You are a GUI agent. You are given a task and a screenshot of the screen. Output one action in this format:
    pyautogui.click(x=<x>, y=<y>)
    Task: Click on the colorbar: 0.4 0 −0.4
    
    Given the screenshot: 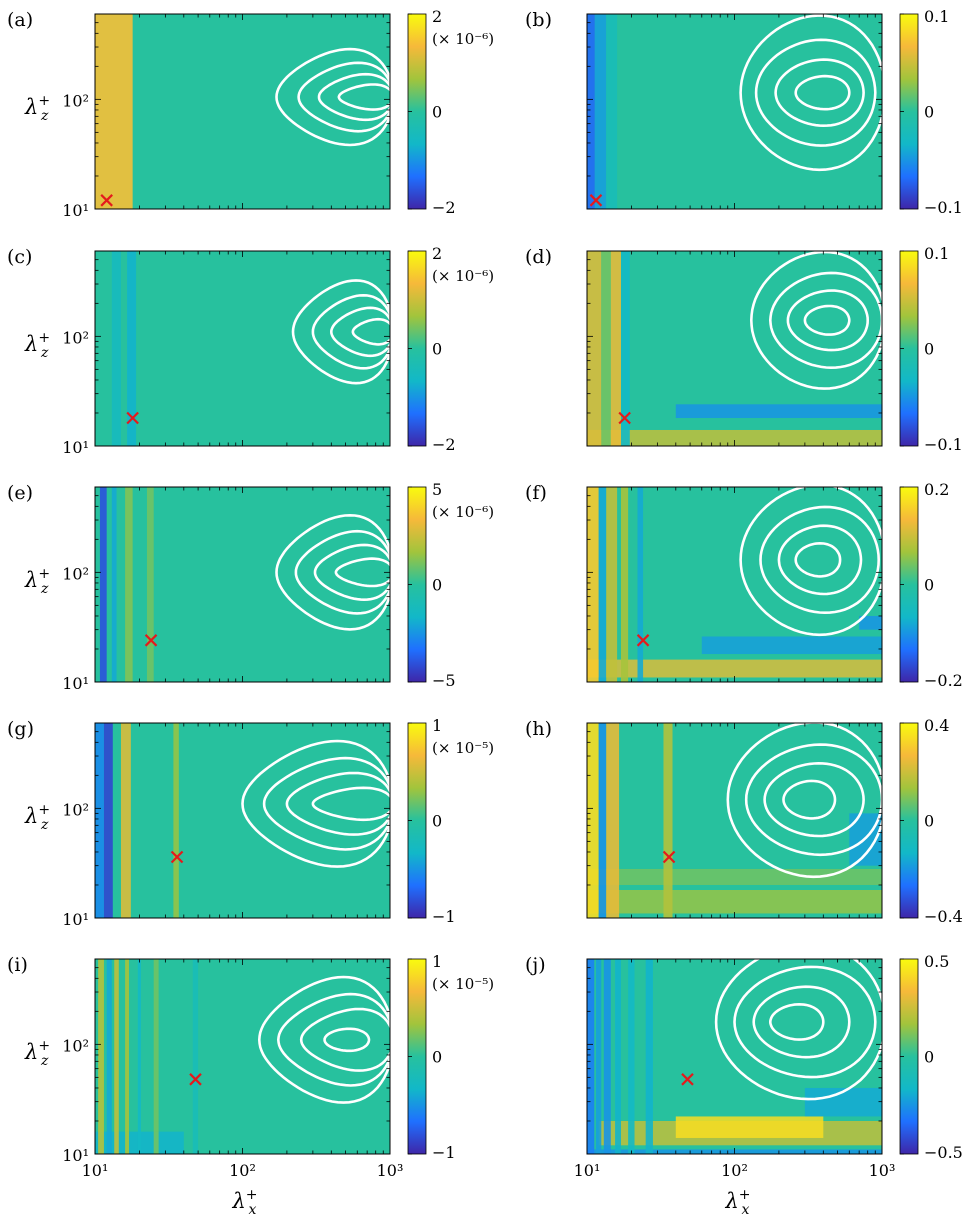 What is the action you would take?
    pyautogui.click(x=931, y=821)
    